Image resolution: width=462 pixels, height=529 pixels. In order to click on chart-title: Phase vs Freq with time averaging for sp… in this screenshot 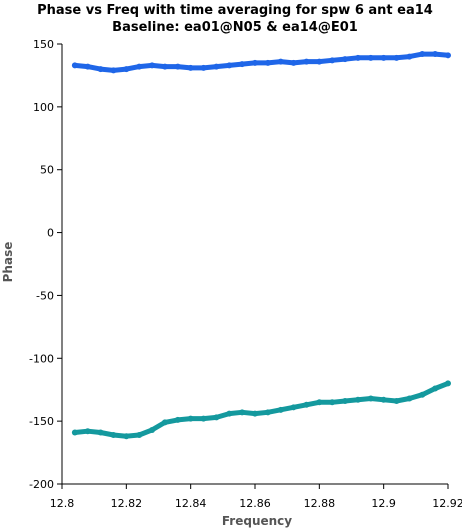, I will do `click(235, 10)`.